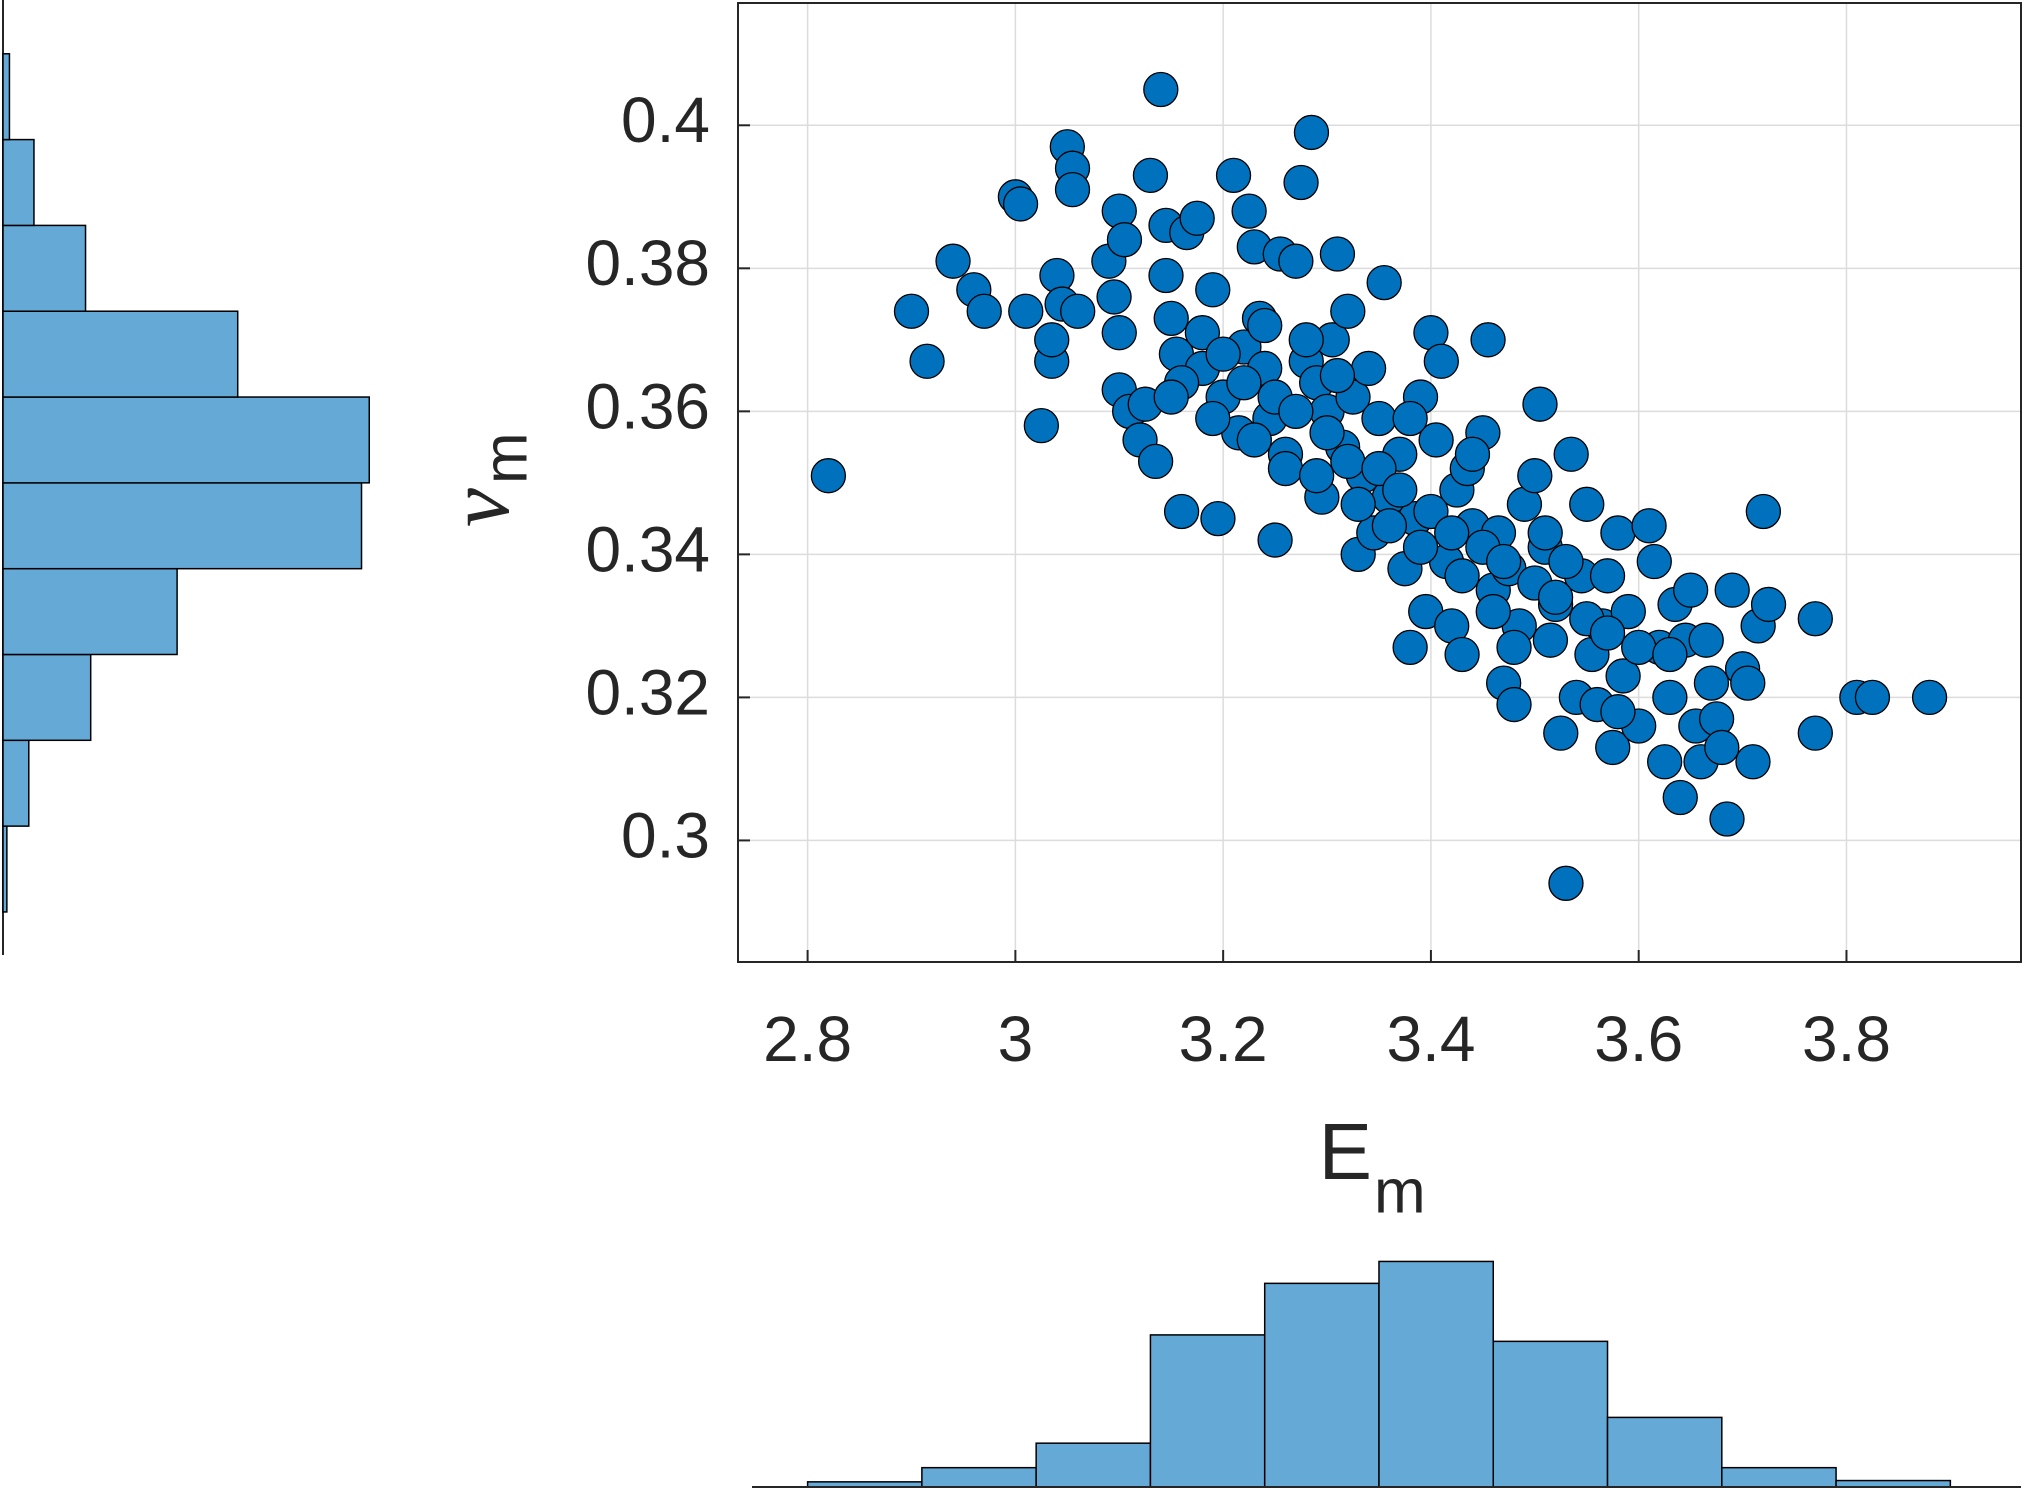  I want to click on y-tick-label: 0.34, so click(647, 549).